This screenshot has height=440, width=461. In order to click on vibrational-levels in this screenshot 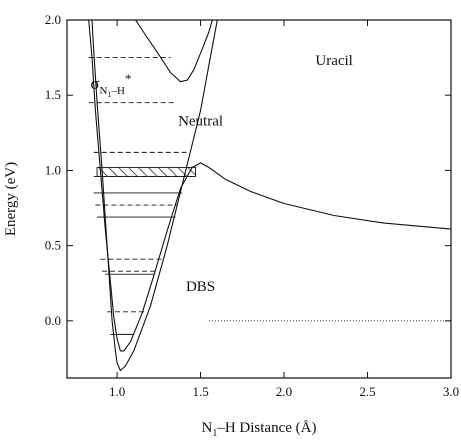, I will do `click(140, 196)`.